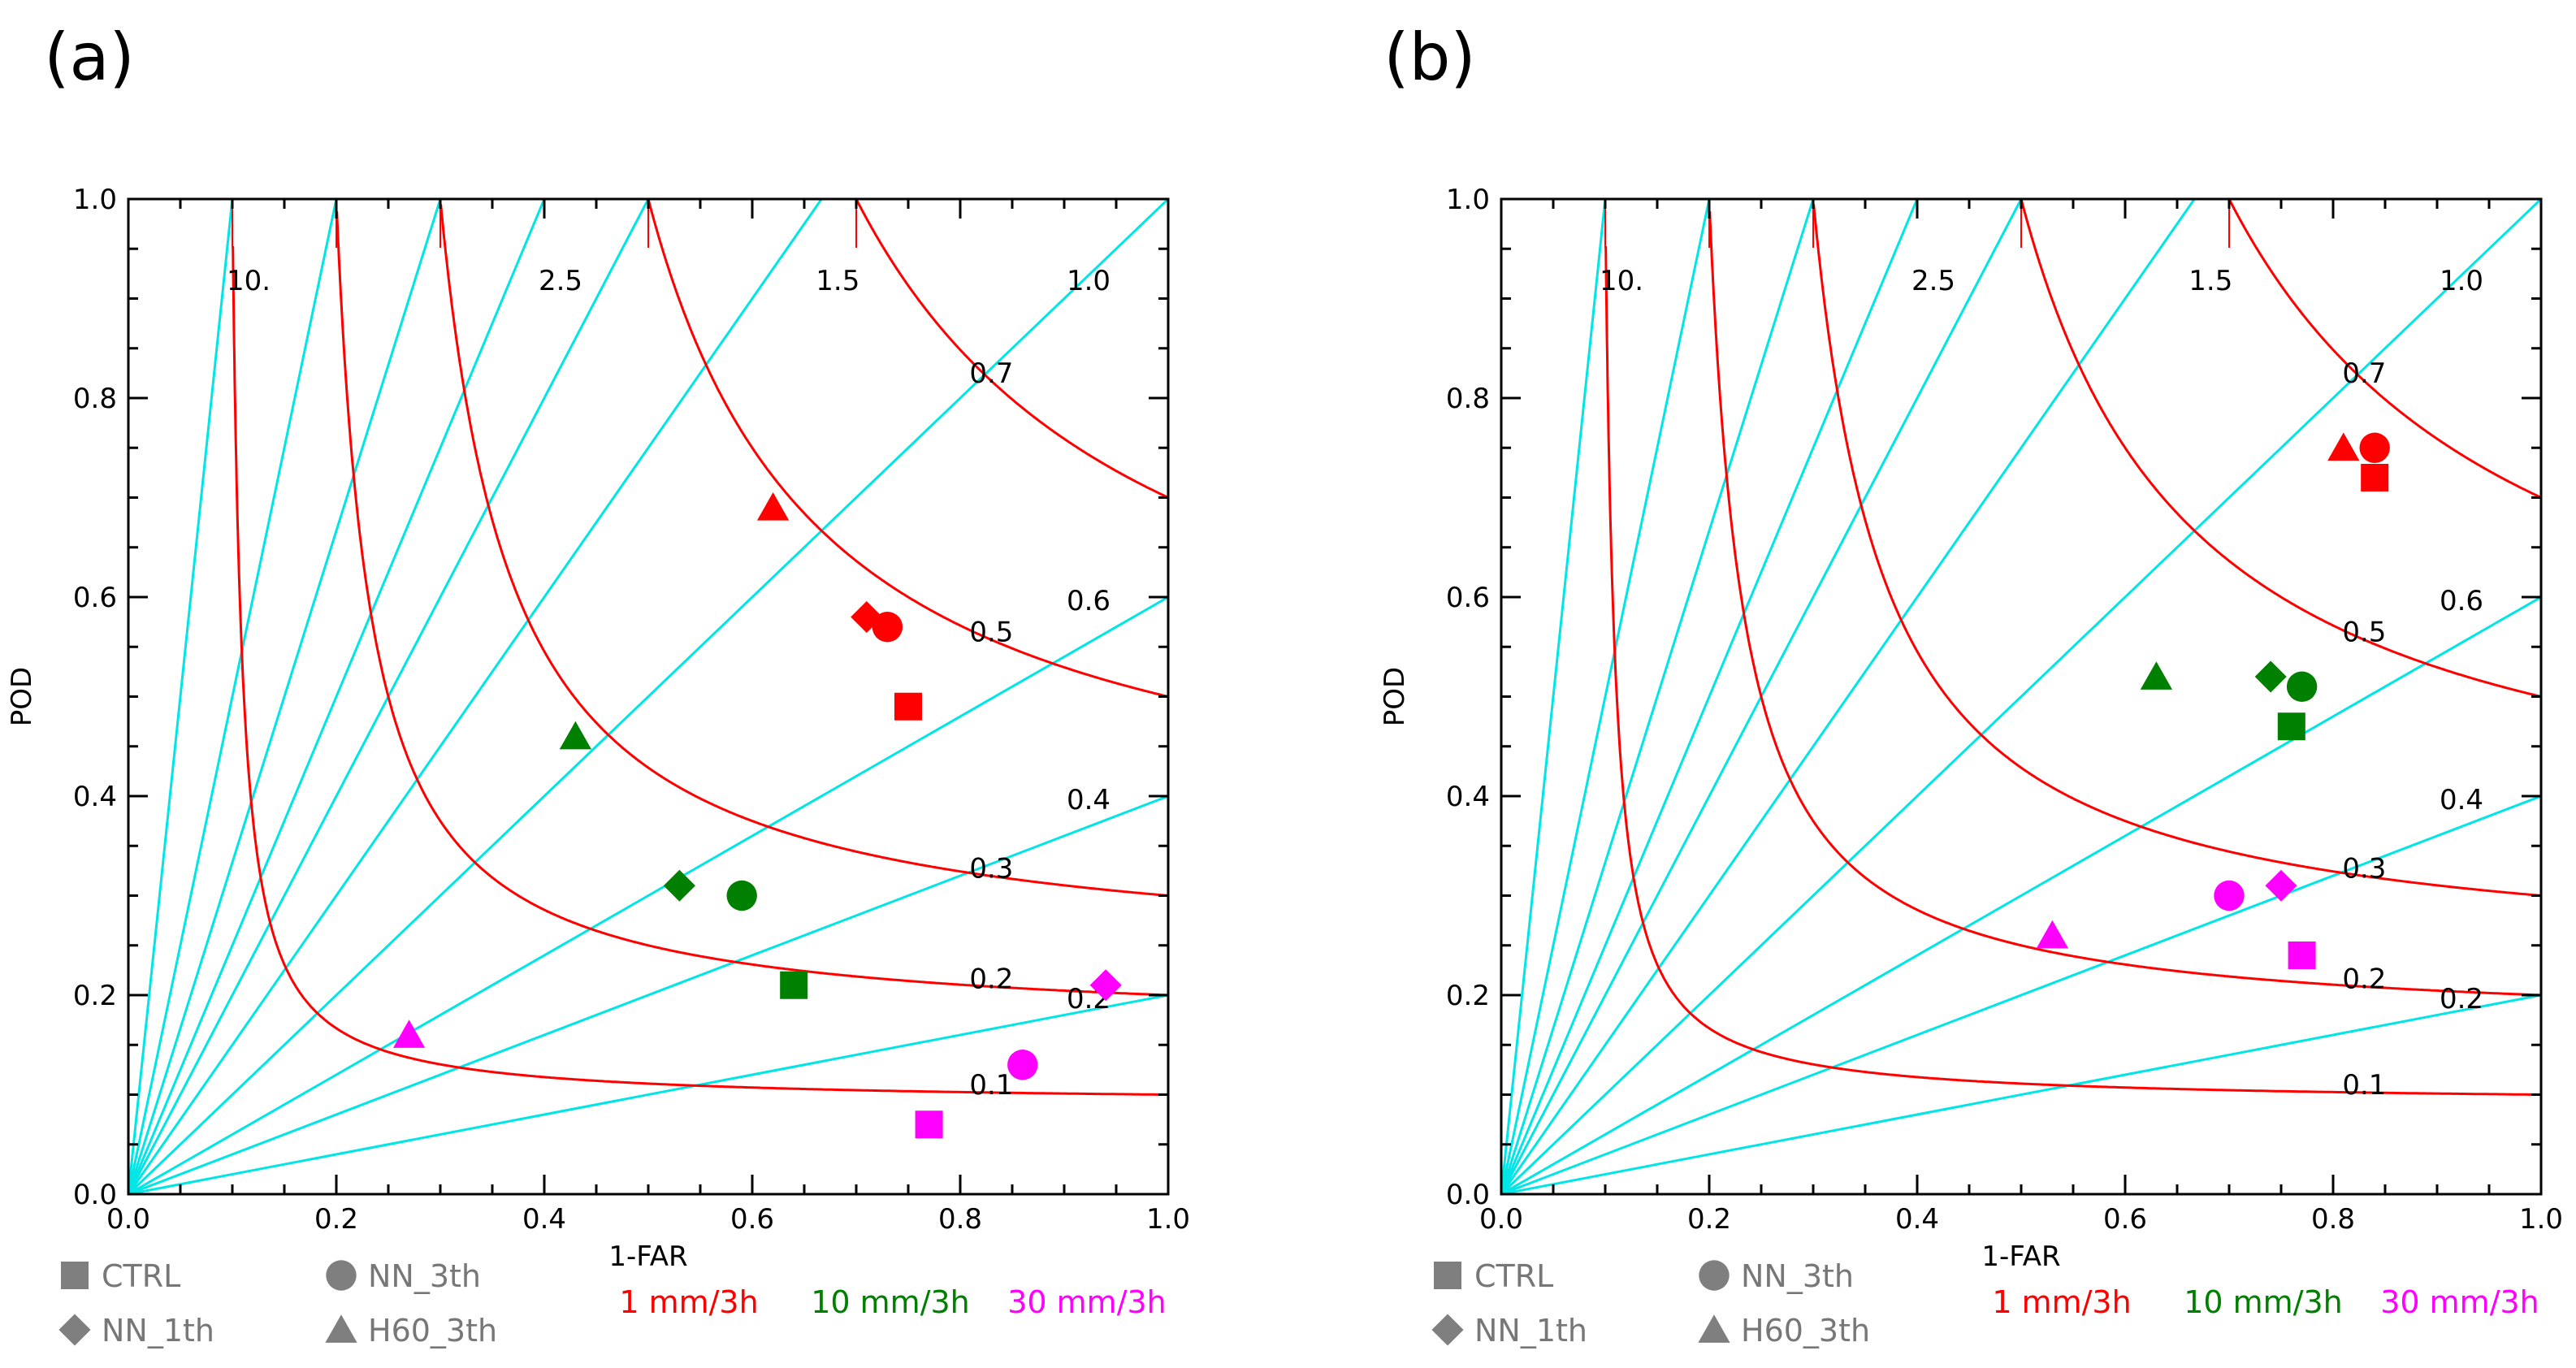 Image resolution: width=2576 pixels, height=1368 pixels. Describe the element at coordinates (2461, 999) in the screenshot. I see `bias-label: 0.2` at that location.